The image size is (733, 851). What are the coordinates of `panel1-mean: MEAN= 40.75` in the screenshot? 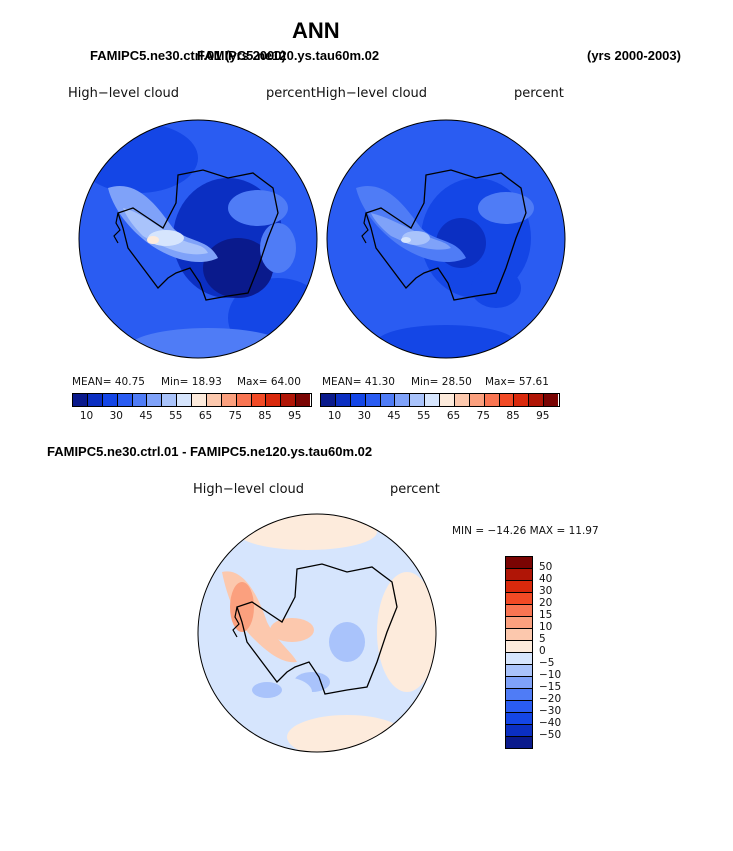 It's located at (108, 382).